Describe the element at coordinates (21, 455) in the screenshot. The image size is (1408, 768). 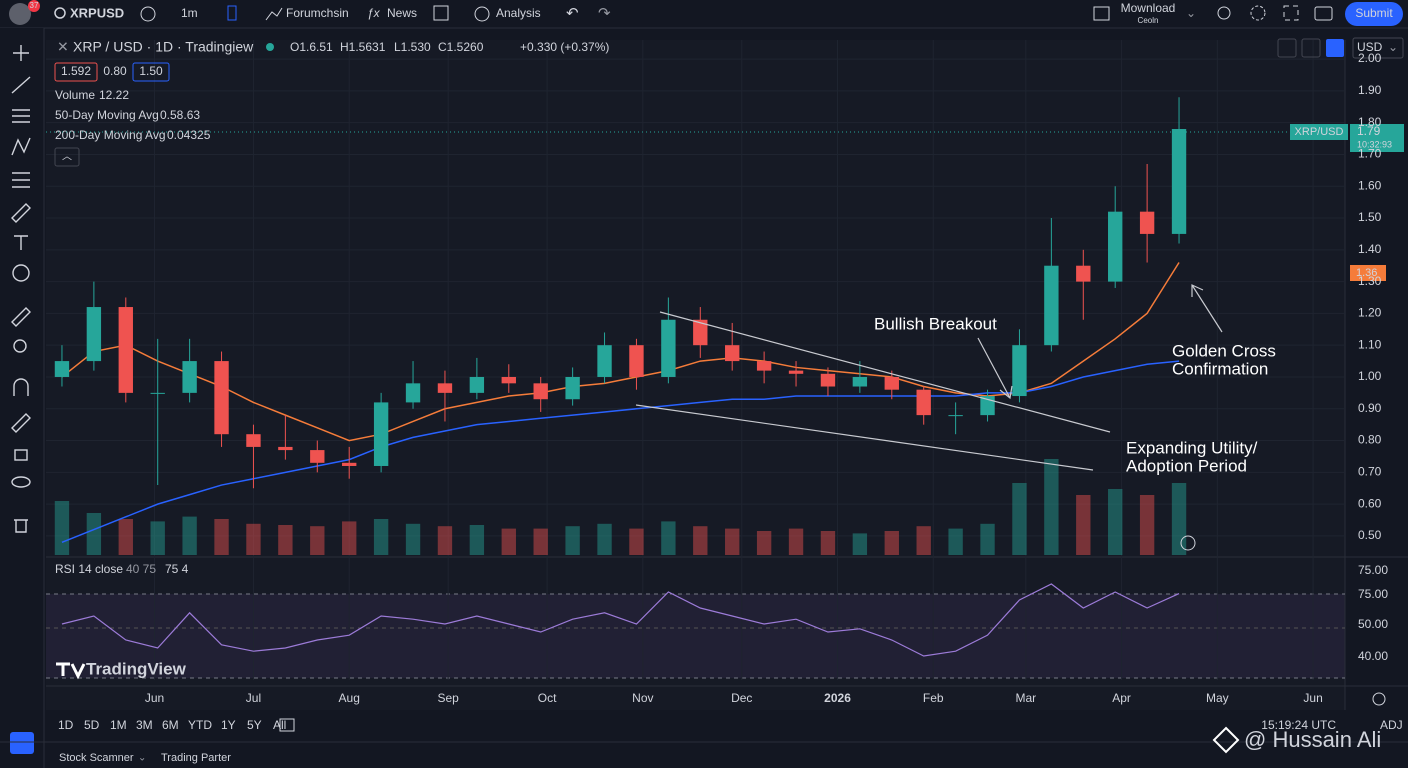
I see `lock-tool` at that location.